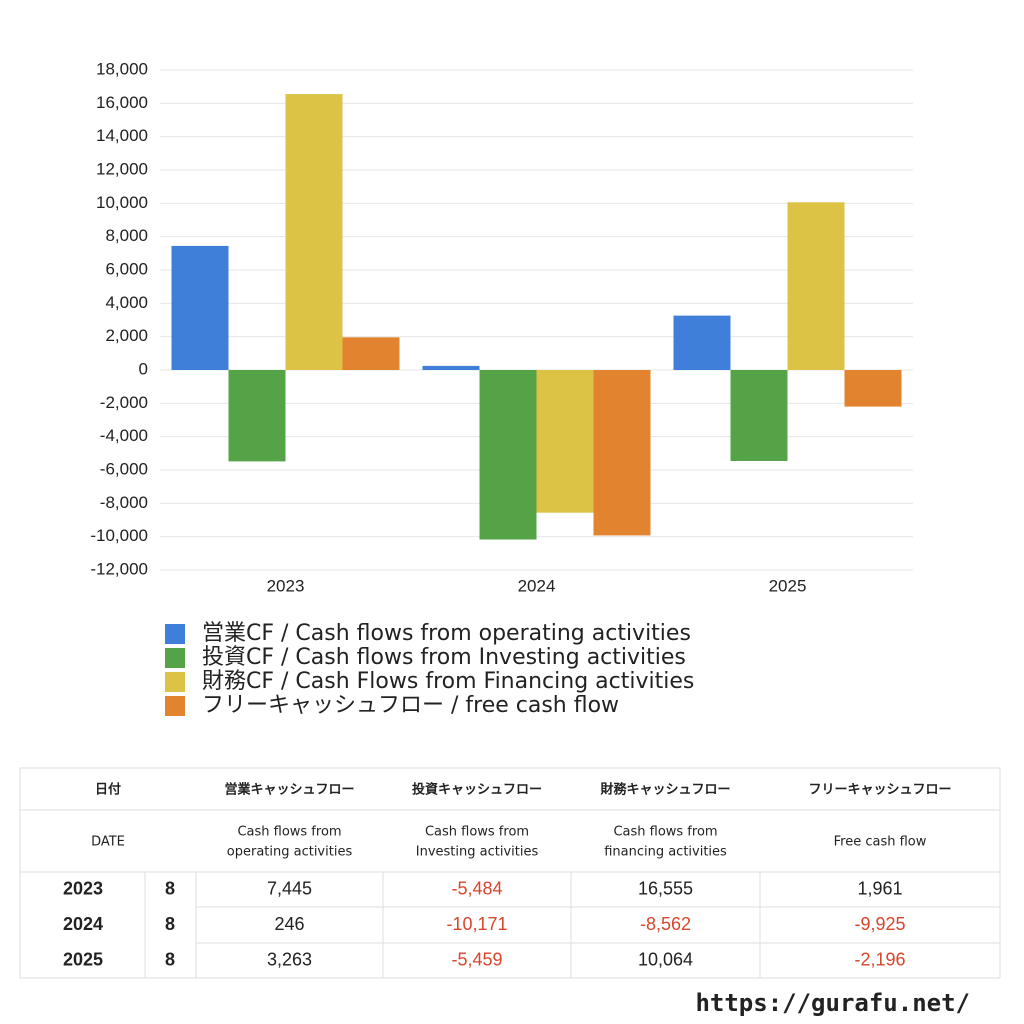 This screenshot has height=1024, width=1024. What do you see at coordinates (124, 402) in the screenshot?
I see `y-tick-label: -2,000` at bounding box center [124, 402].